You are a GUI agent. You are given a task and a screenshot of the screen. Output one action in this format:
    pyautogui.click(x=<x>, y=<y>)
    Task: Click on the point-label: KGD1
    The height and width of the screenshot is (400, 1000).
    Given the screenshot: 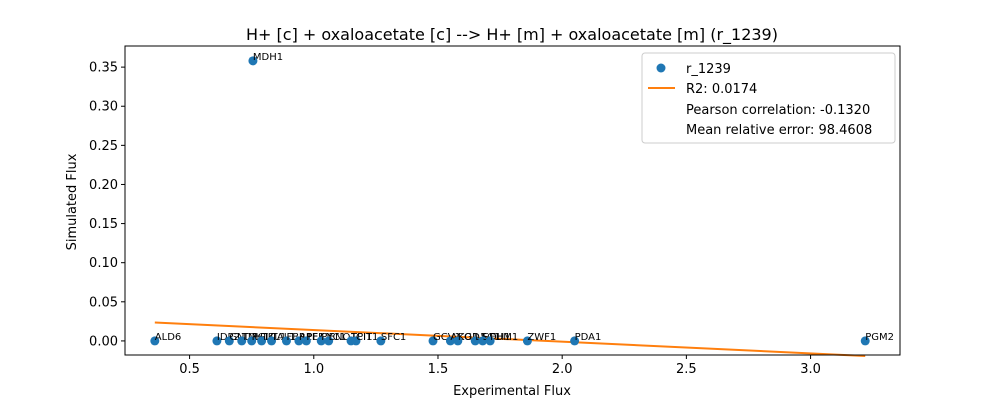 What is the action you would take?
    pyautogui.click(x=472, y=337)
    